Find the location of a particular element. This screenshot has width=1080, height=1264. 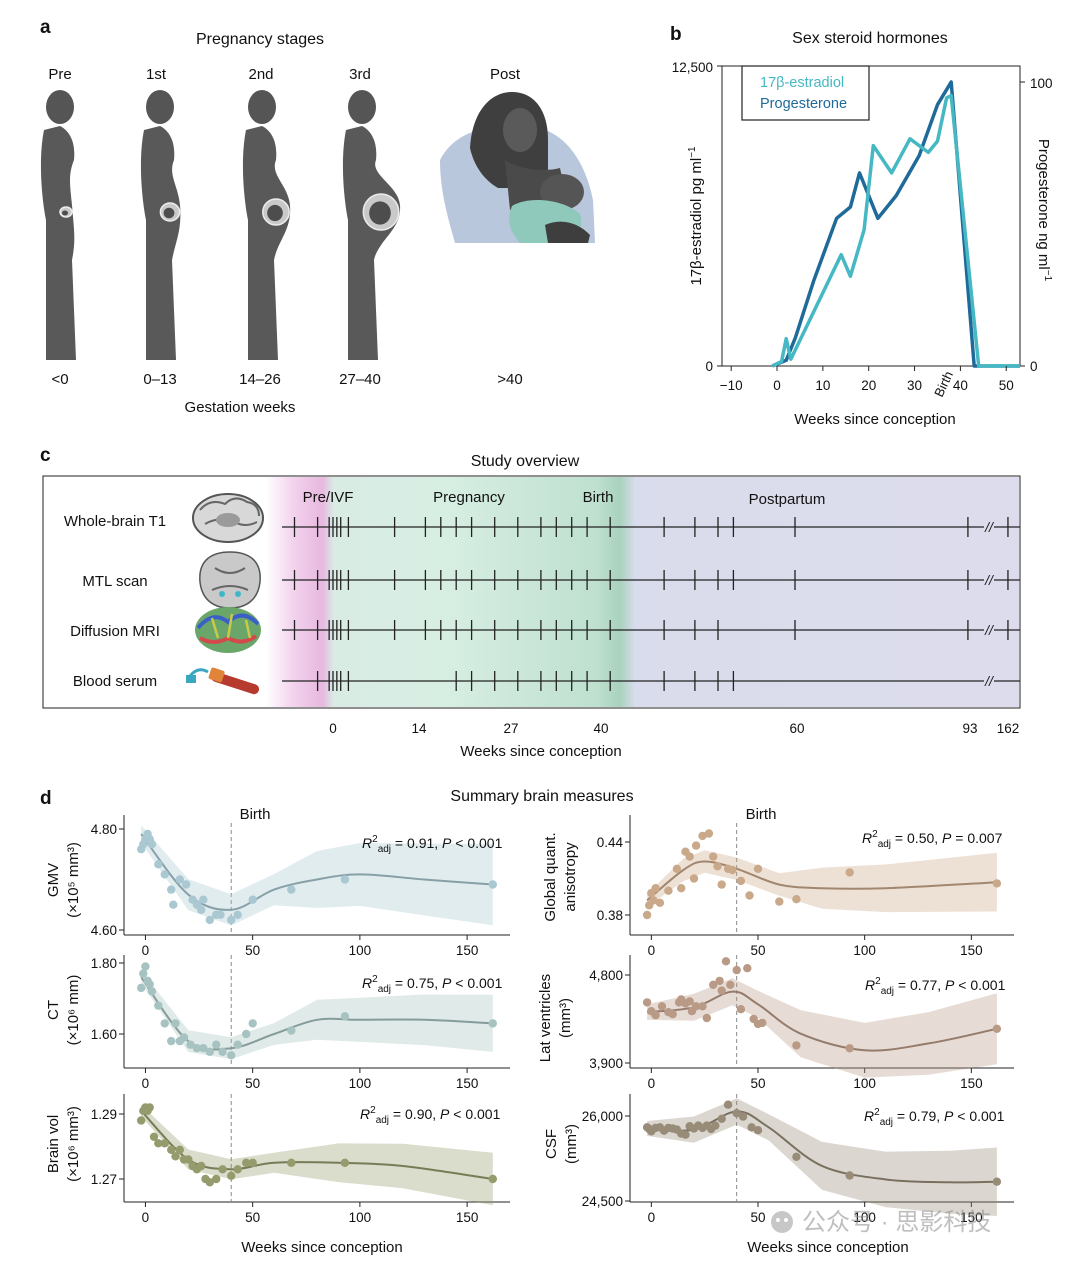

csf-ylabel: CSF is located at coordinates (551, 1144).